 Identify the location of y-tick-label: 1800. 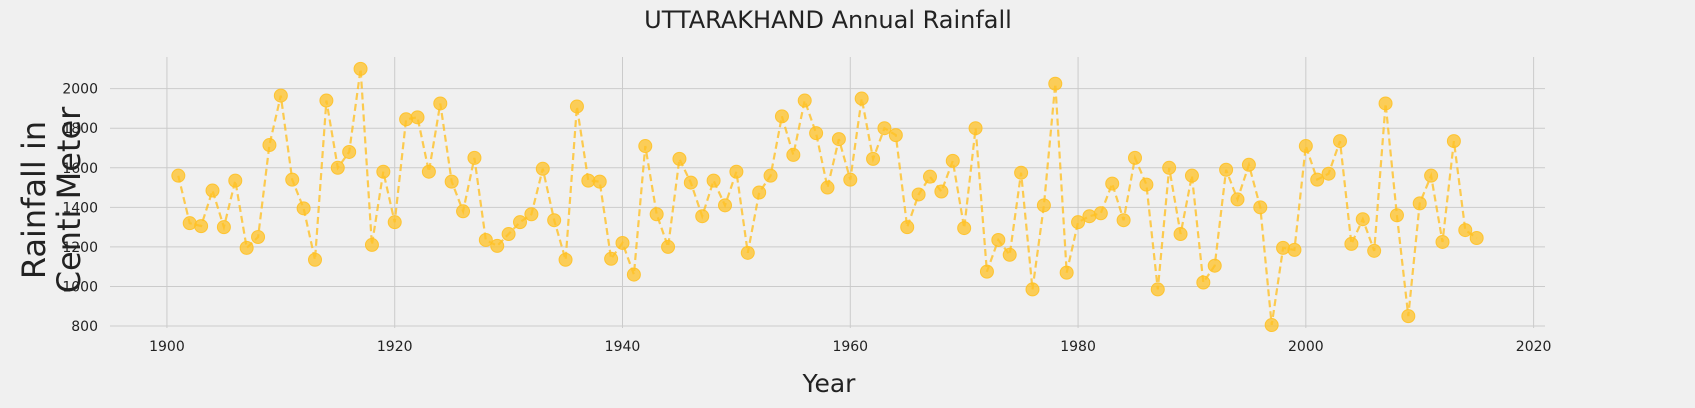
(80, 129).